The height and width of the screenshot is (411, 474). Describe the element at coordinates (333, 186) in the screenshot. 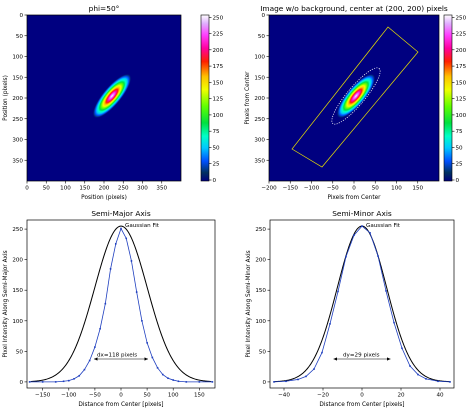

I see `x-tick: −50` at that location.